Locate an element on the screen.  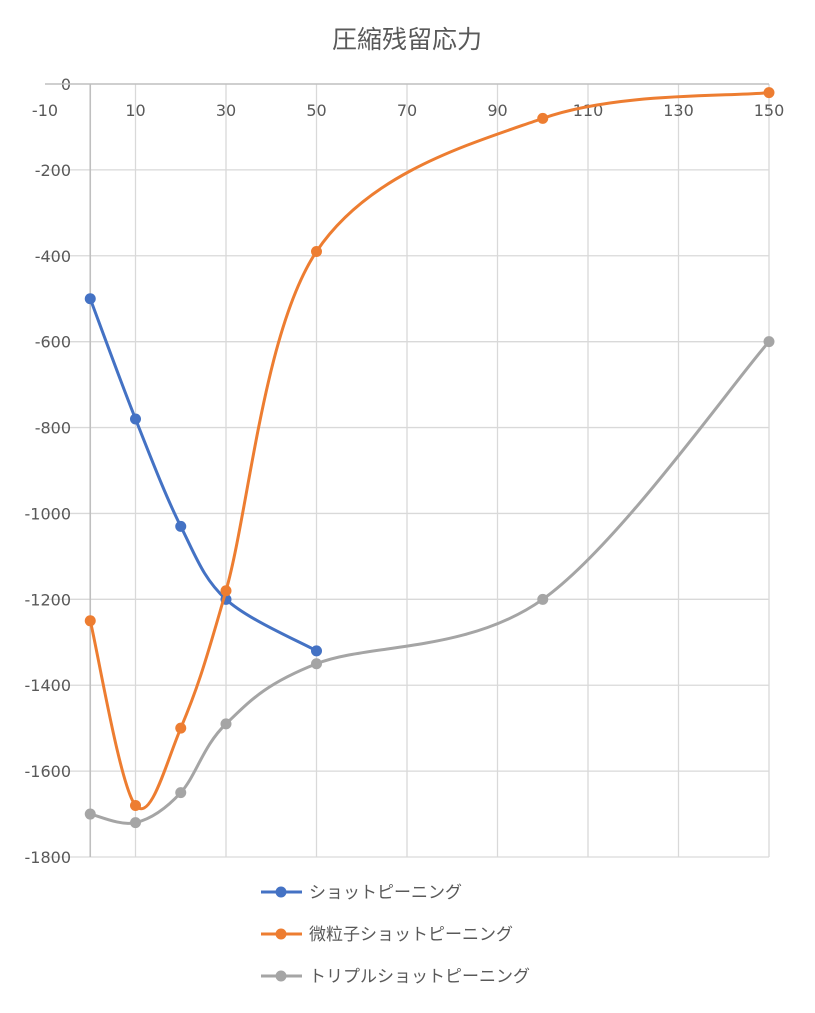
legend-item: トリプルショットピーニング is located at coordinates (395, 977).